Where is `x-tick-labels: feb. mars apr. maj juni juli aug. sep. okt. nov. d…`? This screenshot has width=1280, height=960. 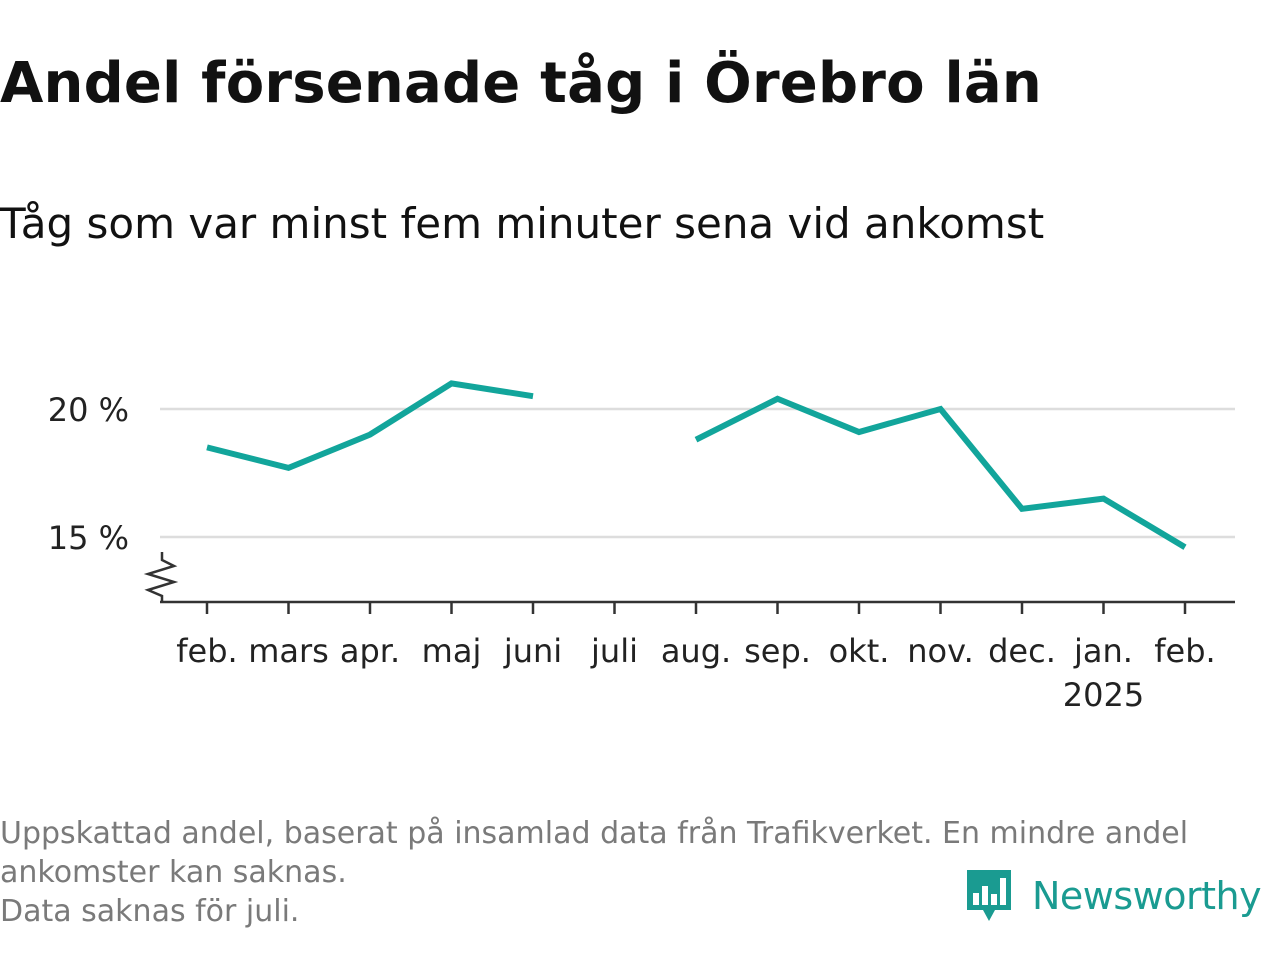 x-tick-labels: feb. mars apr. maj juni juli aug. sep. okt. nov. d… is located at coordinates (695, 673).